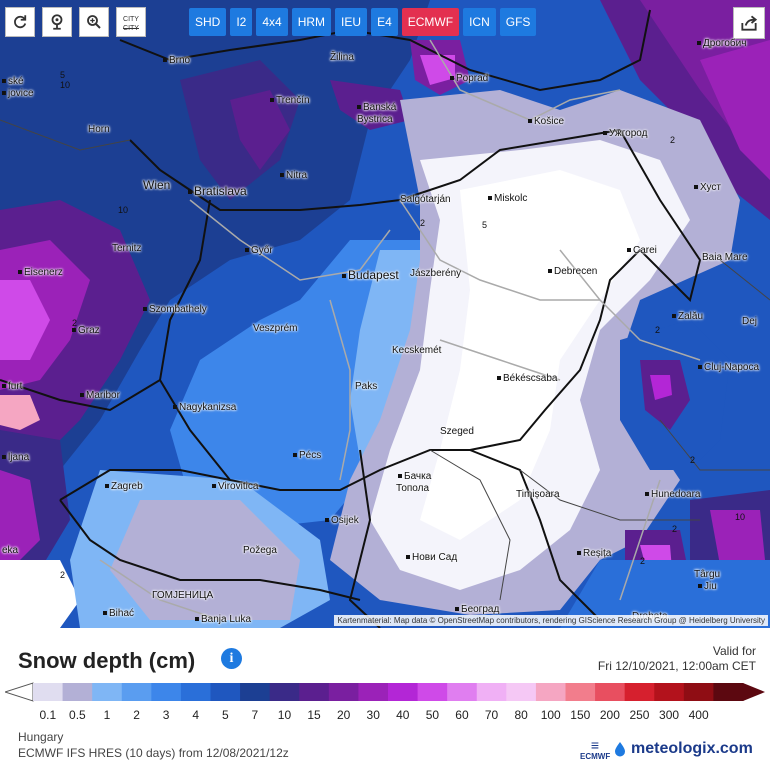  I want to click on zoom-button, so click(94, 22).